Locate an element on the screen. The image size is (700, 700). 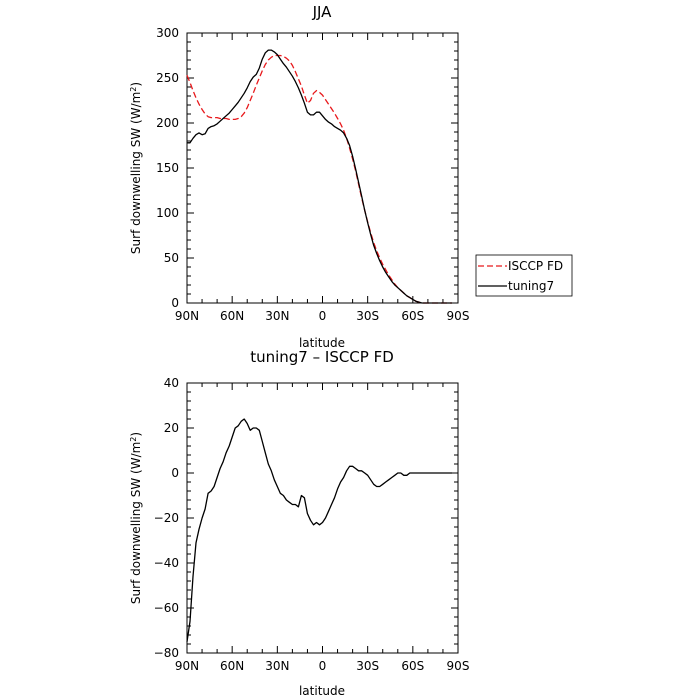
top-x-tick-label: 60N is located at coordinates (232, 316).